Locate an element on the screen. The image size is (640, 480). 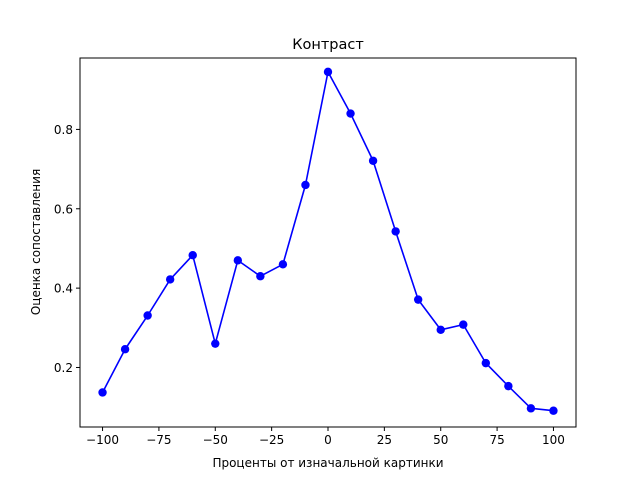
chart-title: Контраст is located at coordinates (328, 45).